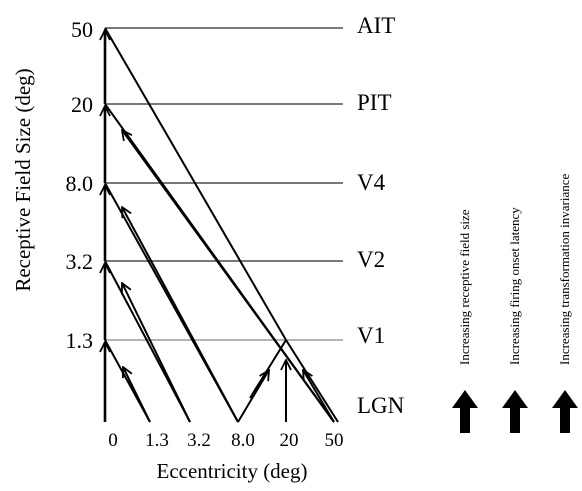 The image size is (582, 491). Describe the element at coordinates (243, 440) in the screenshot. I see `x-tick-label: 8.0` at that location.